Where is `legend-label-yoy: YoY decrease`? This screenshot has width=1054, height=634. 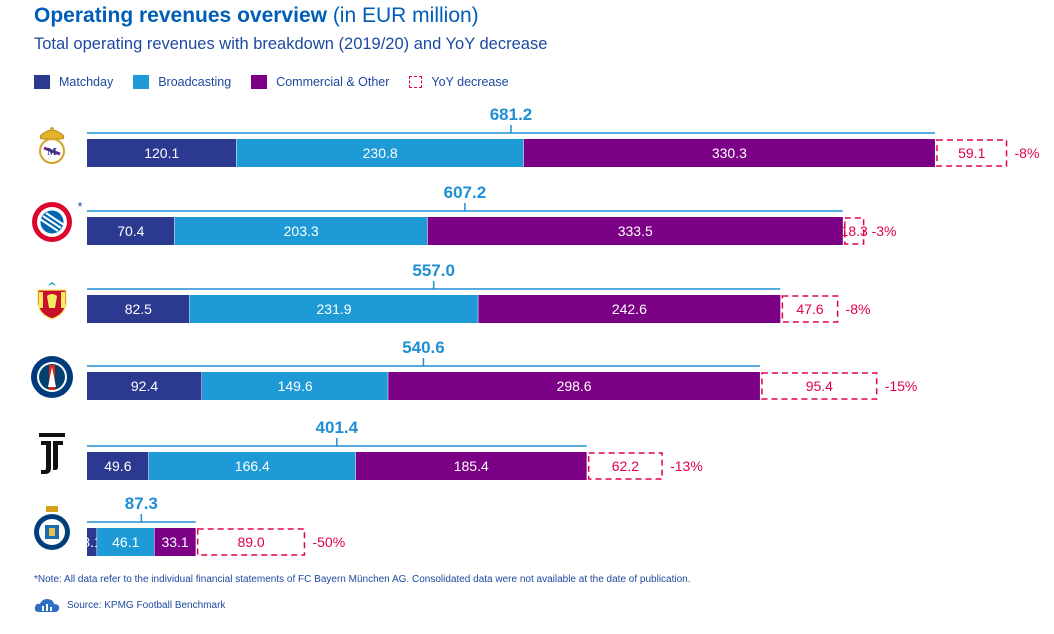 legend-label-yoy: YoY decrease is located at coordinates (470, 82).